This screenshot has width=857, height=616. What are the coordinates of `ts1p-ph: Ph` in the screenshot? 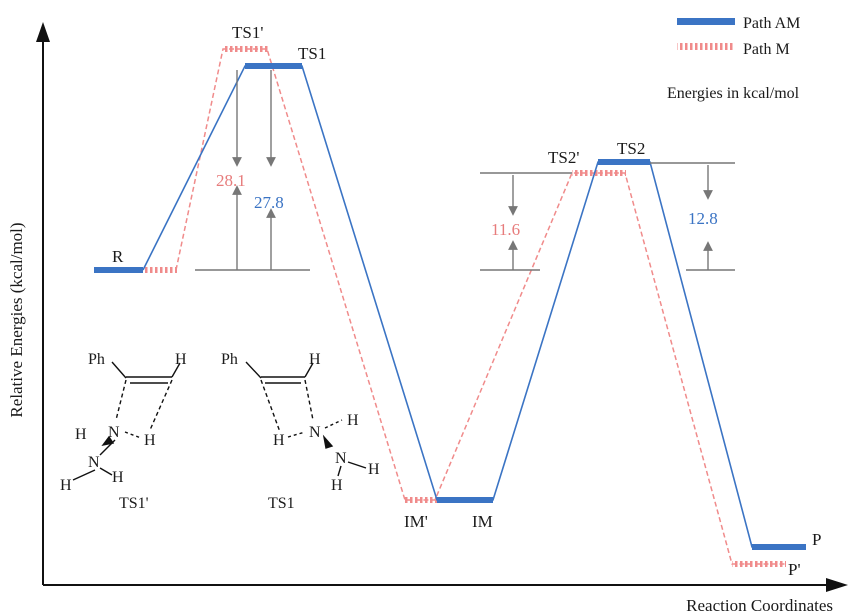 It's located at (96, 359).